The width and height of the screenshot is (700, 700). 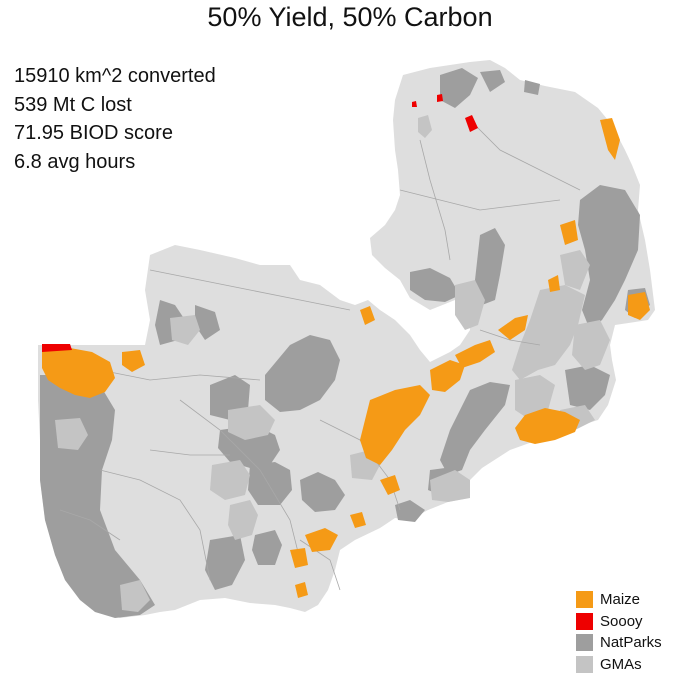 I want to click on stat-area-converted: 15910 km^2 converted, so click(x=115, y=76).